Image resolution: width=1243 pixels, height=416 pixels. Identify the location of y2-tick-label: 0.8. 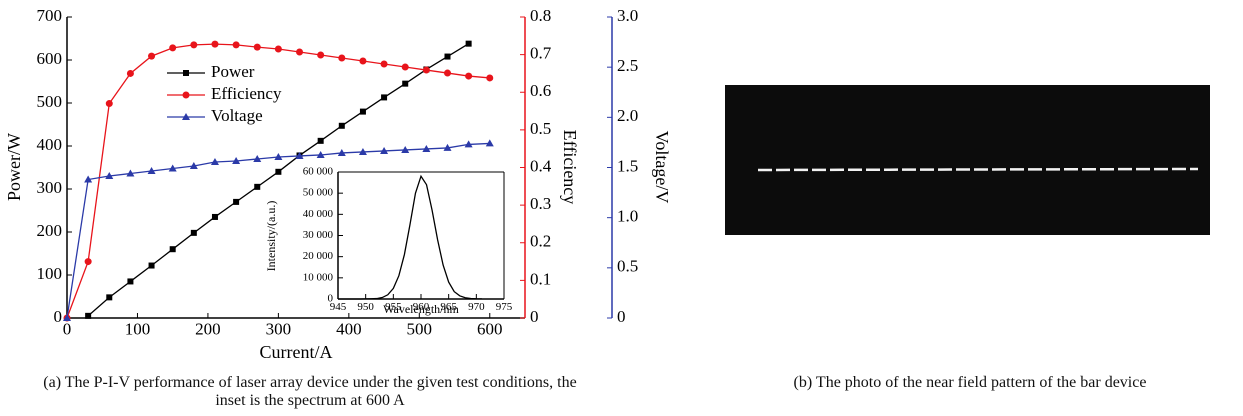
(540, 15).